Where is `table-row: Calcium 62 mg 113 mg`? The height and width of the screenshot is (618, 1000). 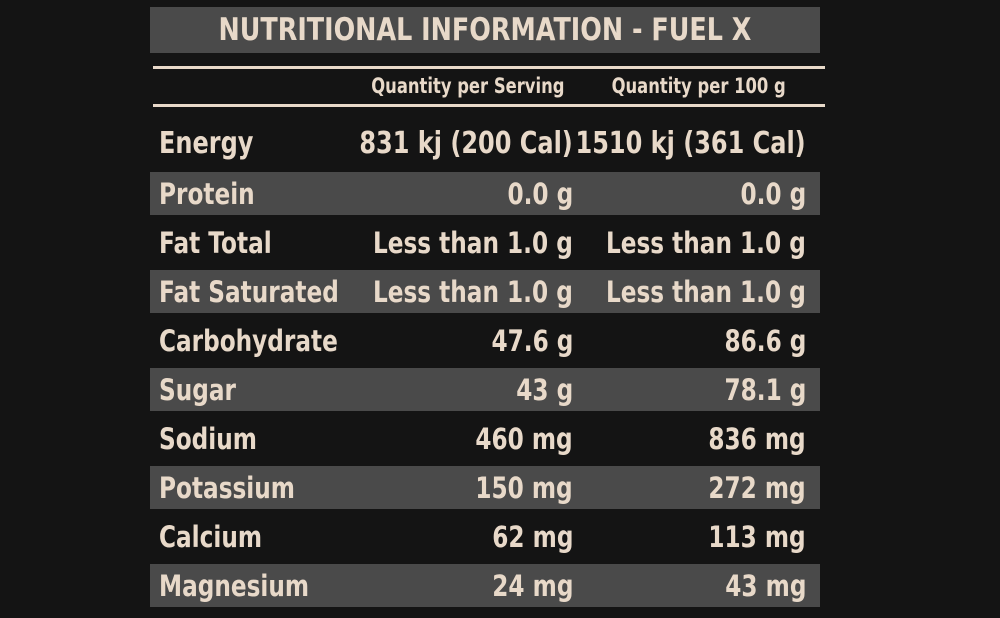 table-row: Calcium 62 mg 113 mg is located at coordinates (485, 536).